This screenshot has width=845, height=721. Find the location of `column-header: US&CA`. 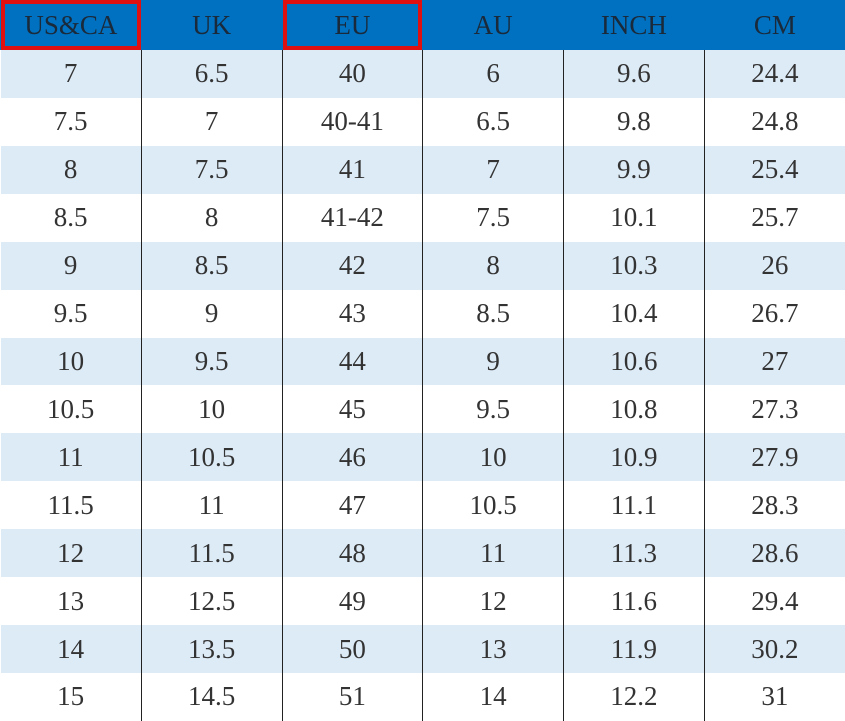

column-header: US&CA is located at coordinates (71, 25).